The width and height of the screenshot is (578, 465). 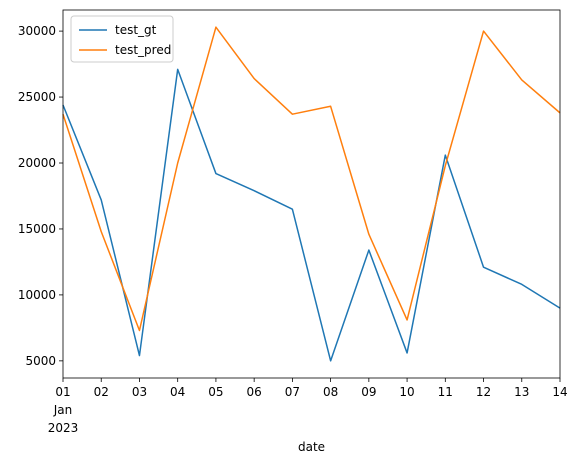 What do you see at coordinates (37, 31) in the screenshot?
I see `y-tick-label: 30000` at bounding box center [37, 31].